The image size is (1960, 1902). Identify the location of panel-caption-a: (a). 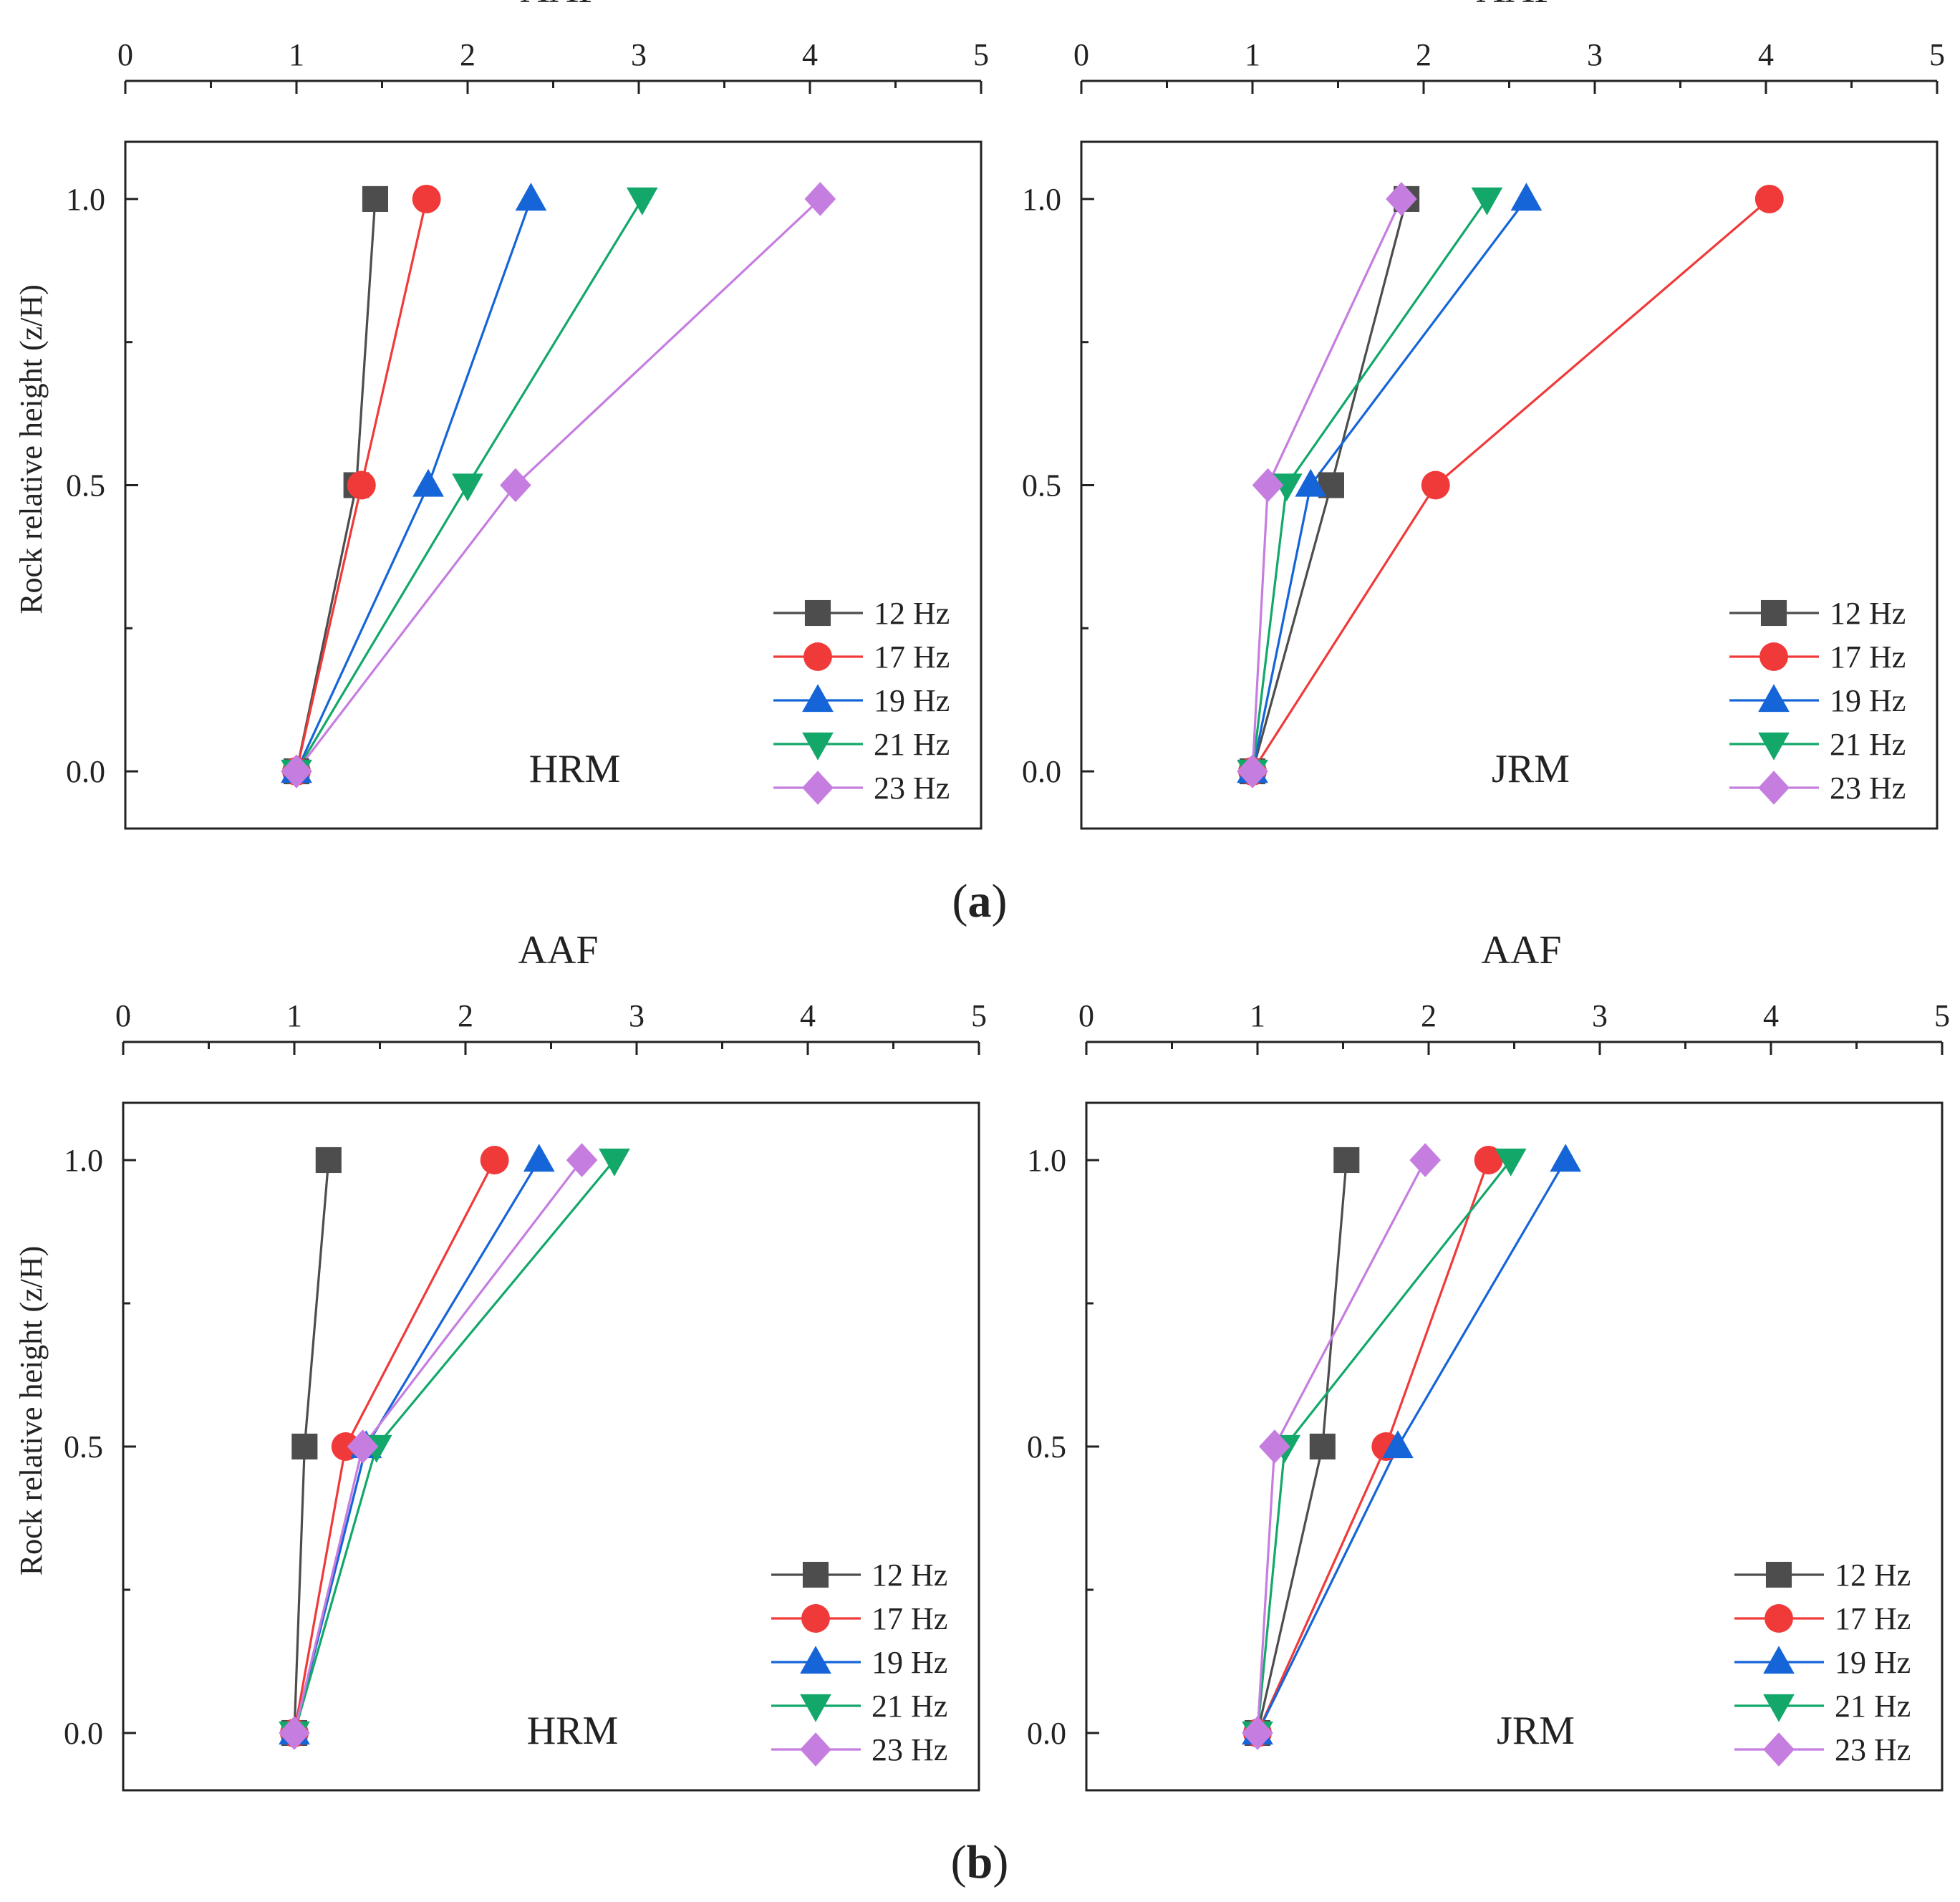
(980, 901).